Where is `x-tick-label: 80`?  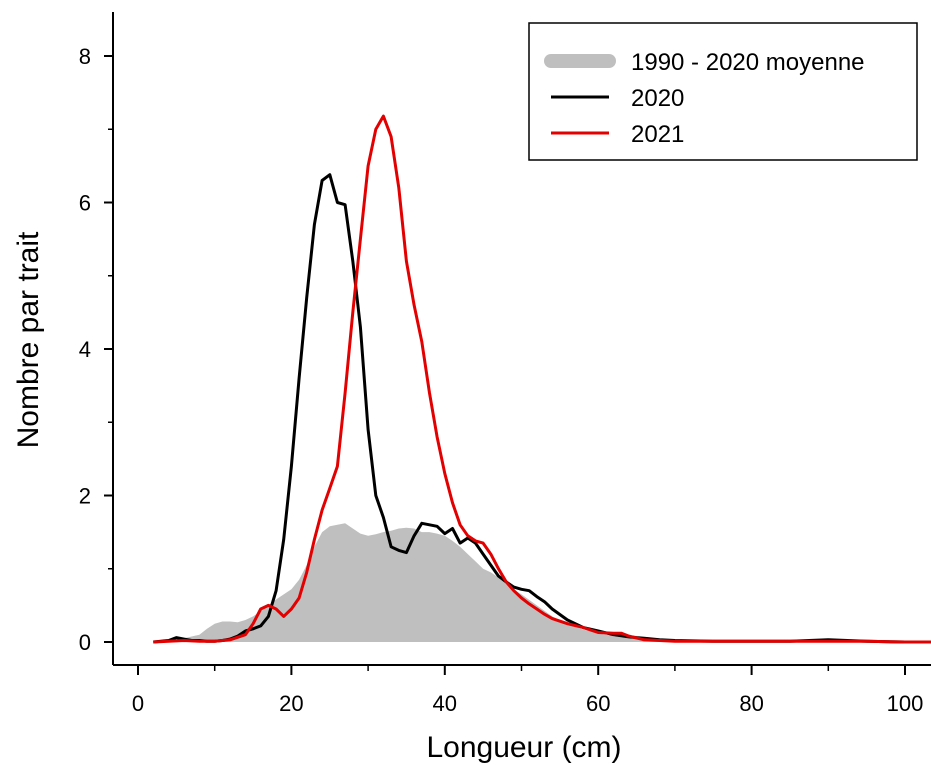
x-tick-label: 80 is located at coordinates (751, 703).